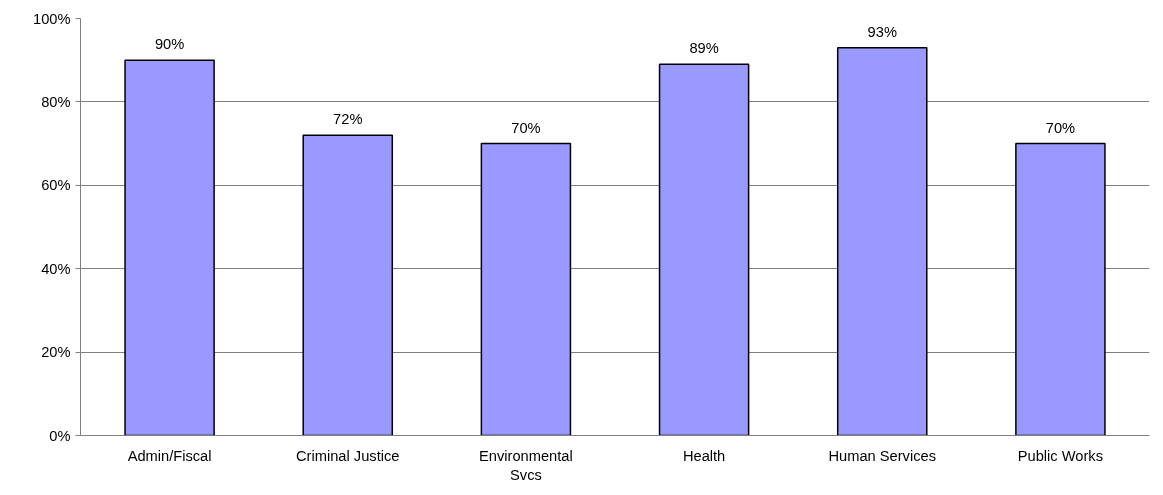 This screenshot has height=495, width=1163. What do you see at coordinates (56, 352) in the screenshot?
I see `y-tick-label: 20%` at bounding box center [56, 352].